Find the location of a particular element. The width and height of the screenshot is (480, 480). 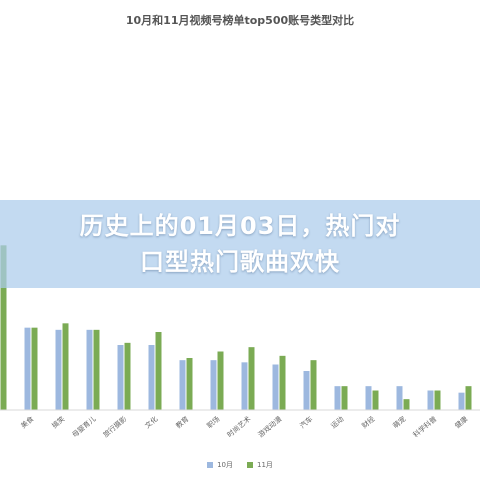

x-tick-label-1: 美食 is located at coordinates (27, 422).